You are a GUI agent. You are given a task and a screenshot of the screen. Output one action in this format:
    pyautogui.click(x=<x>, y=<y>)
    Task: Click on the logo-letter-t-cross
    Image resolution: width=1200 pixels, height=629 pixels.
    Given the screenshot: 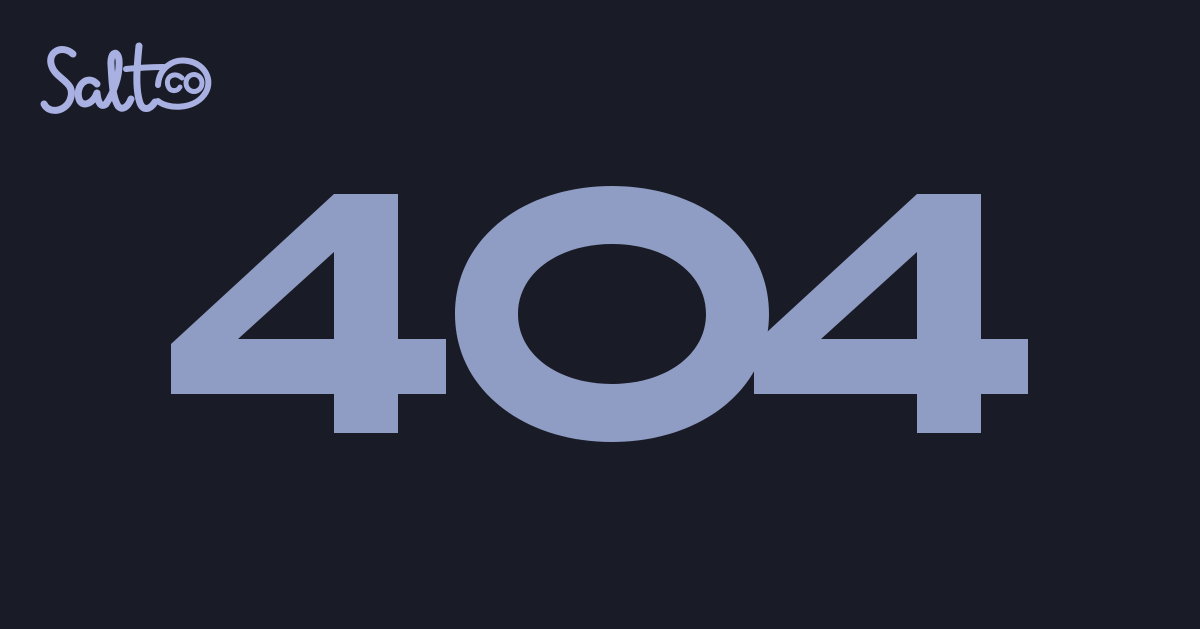 What is the action you would take?
    pyautogui.click(x=145, y=68)
    